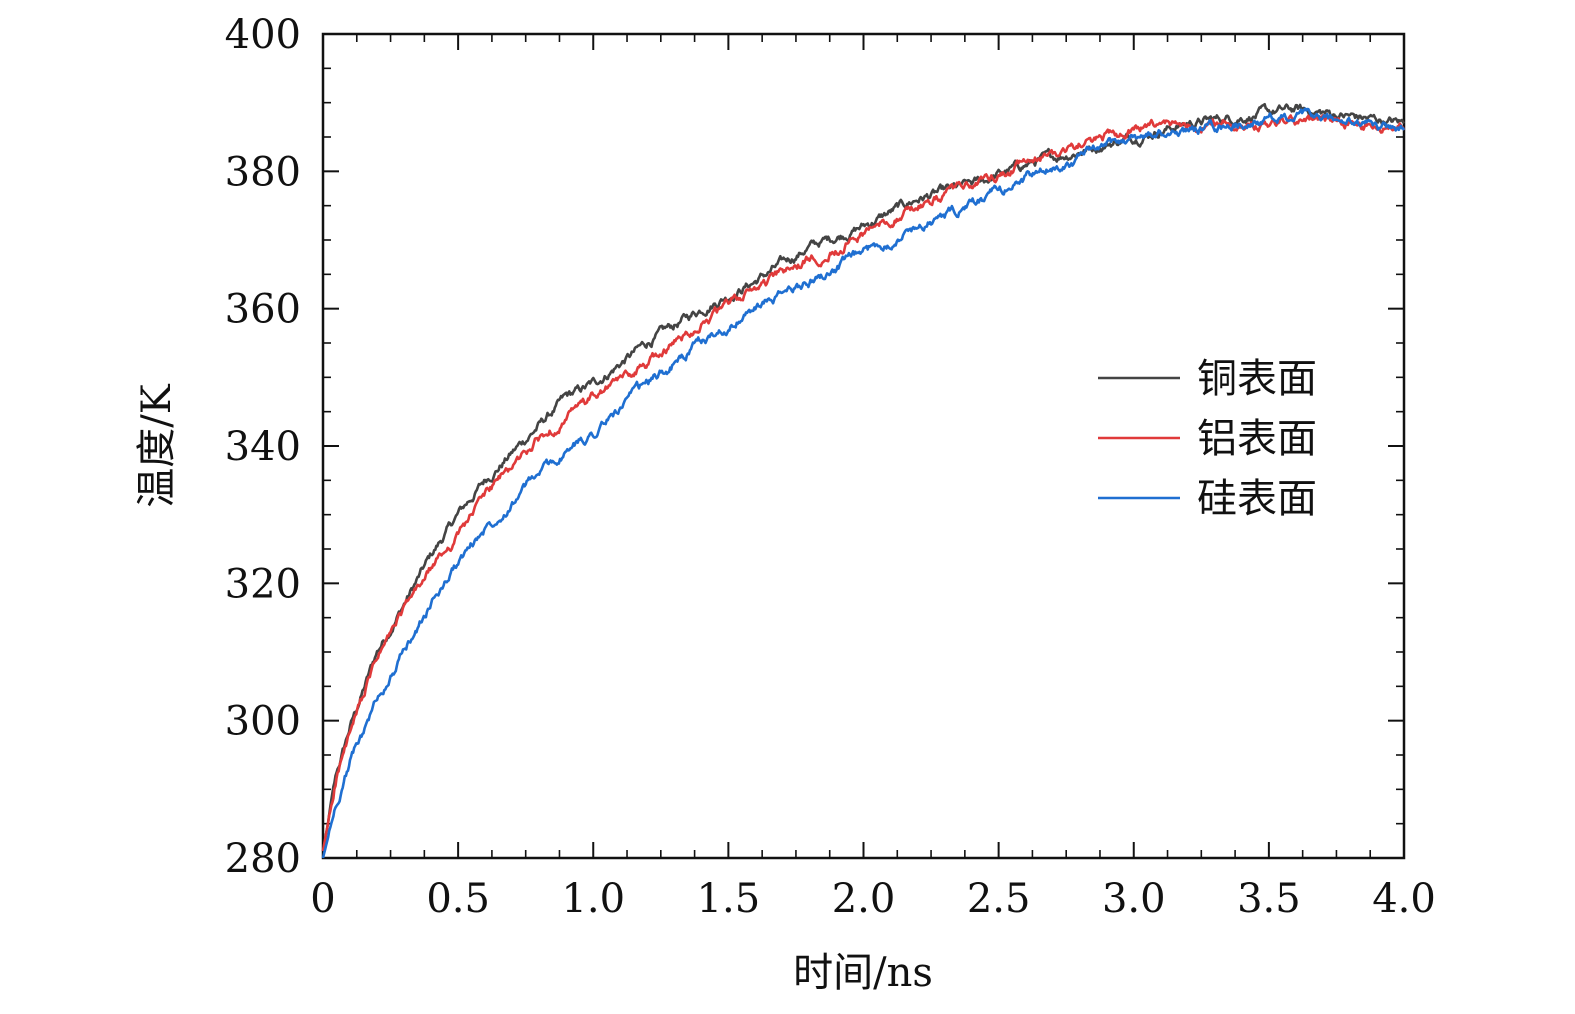 This screenshot has height=1014, width=1575. I want to click on legend: 铜表面 铝表面 硅表面, so click(1207, 439).